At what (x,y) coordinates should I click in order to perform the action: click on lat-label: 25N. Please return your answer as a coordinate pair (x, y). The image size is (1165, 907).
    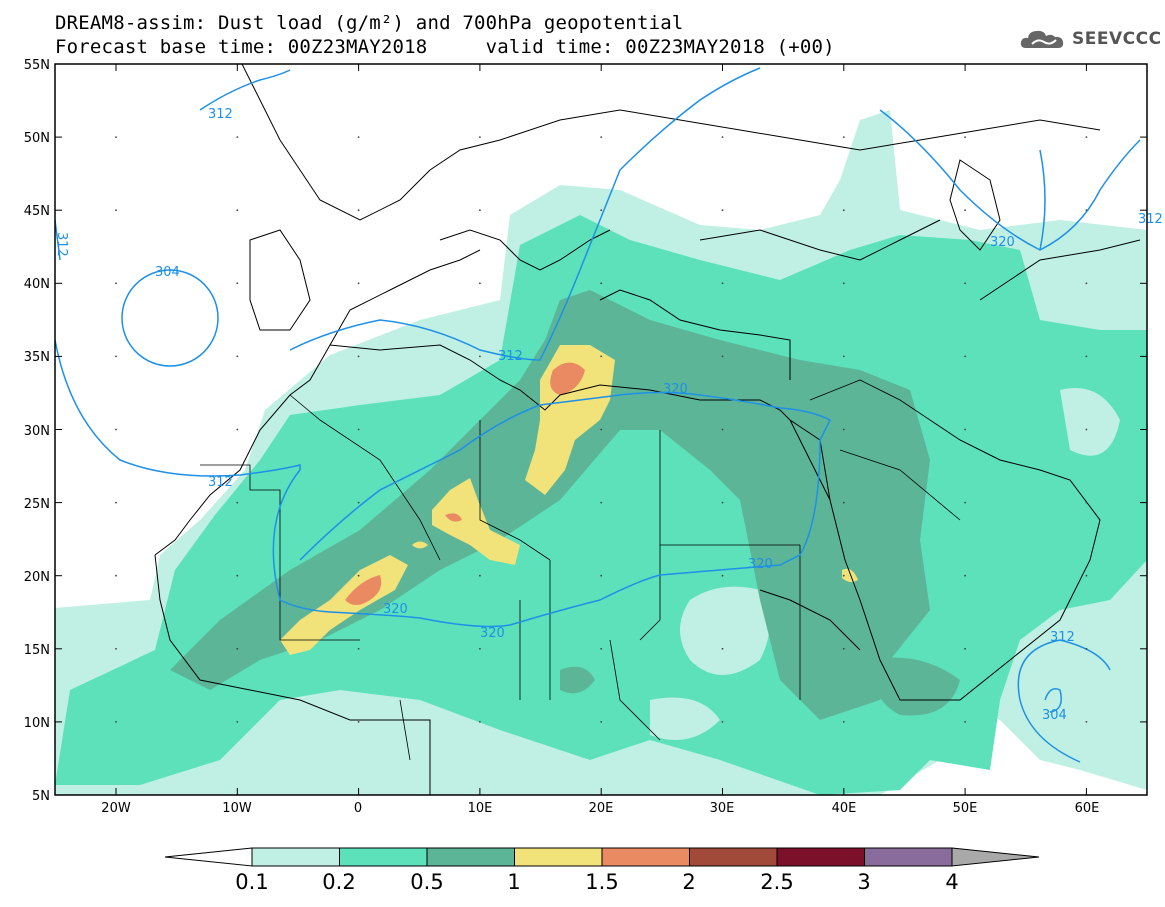
    Looking at the image, I should click on (37, 504).